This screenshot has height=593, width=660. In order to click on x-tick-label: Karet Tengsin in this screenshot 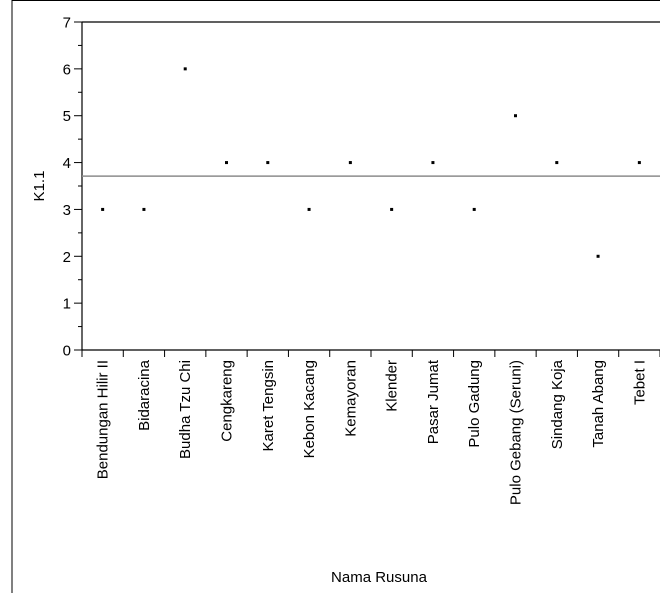, I will do `click(268, 405)`.